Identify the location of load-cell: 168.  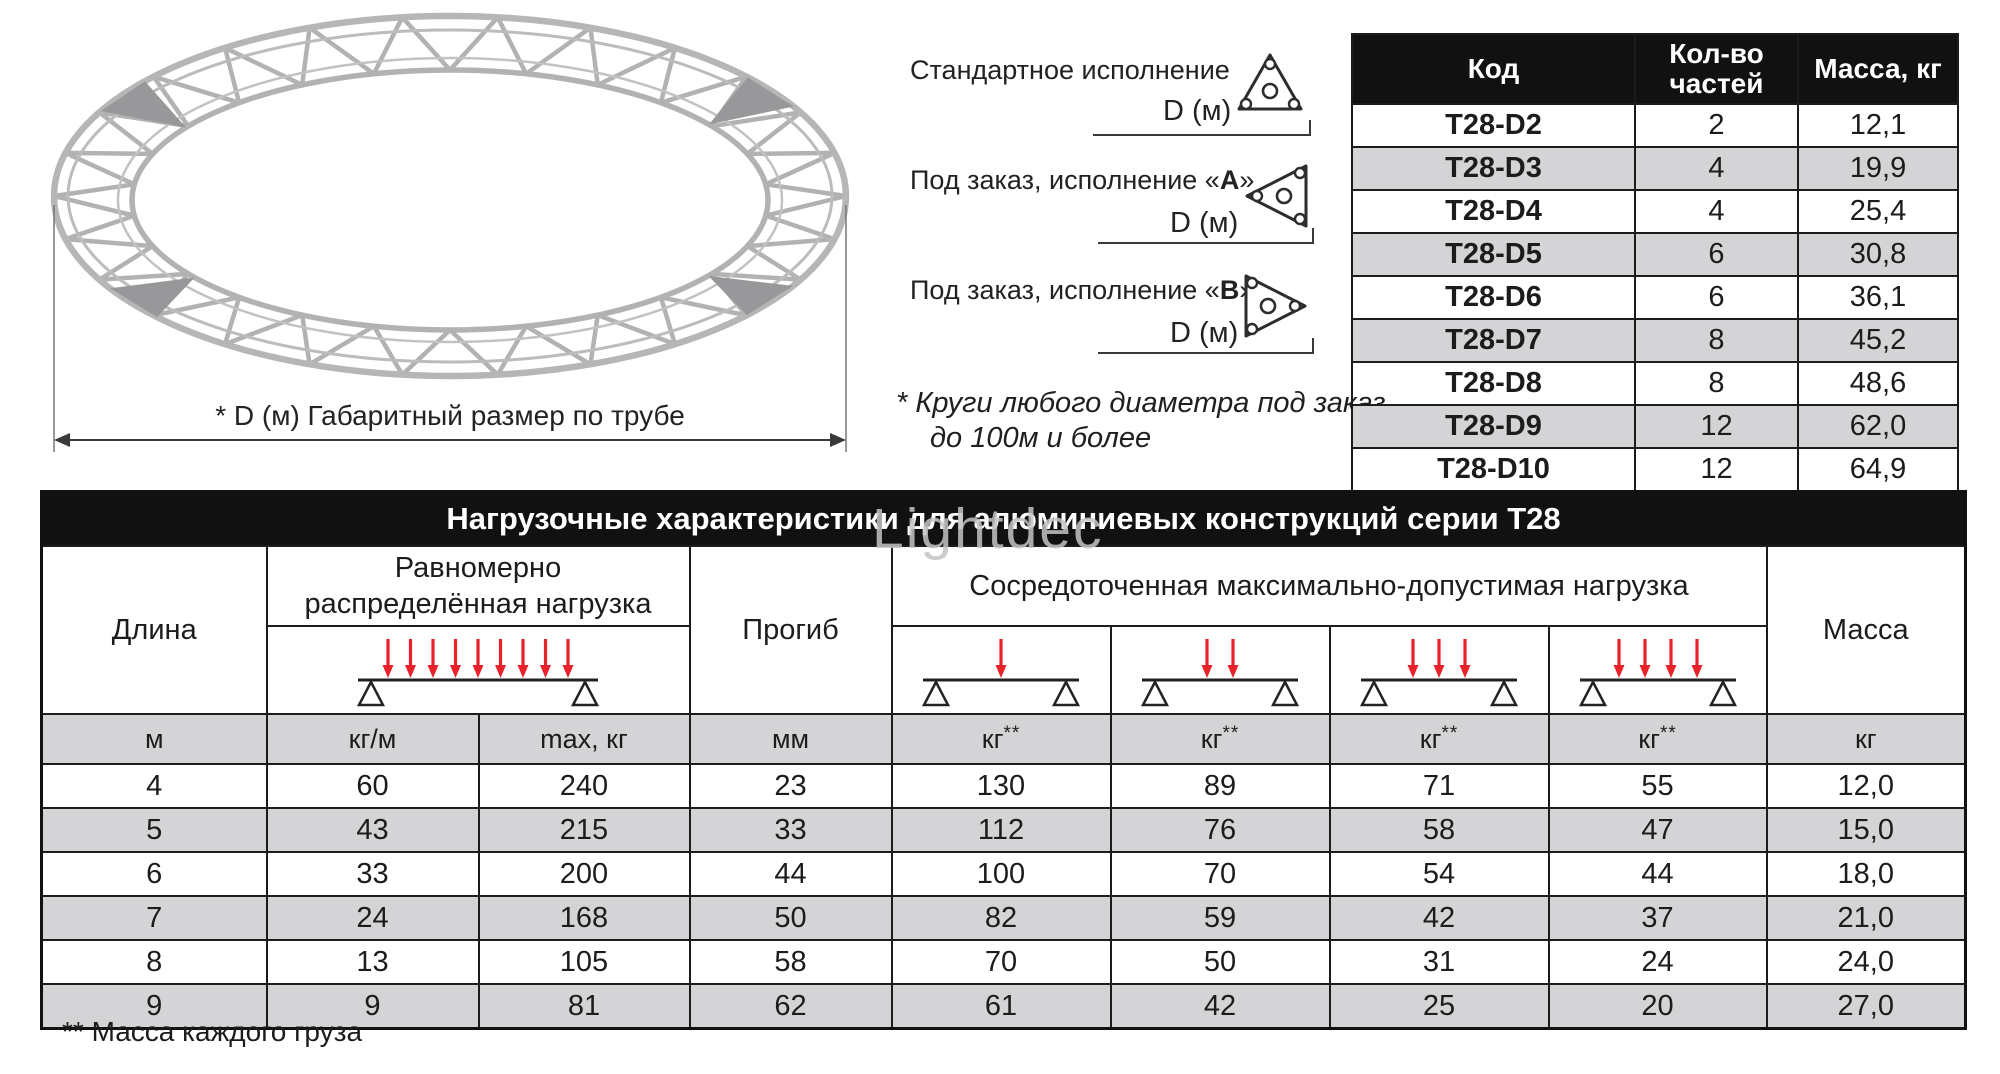
(584, 918).